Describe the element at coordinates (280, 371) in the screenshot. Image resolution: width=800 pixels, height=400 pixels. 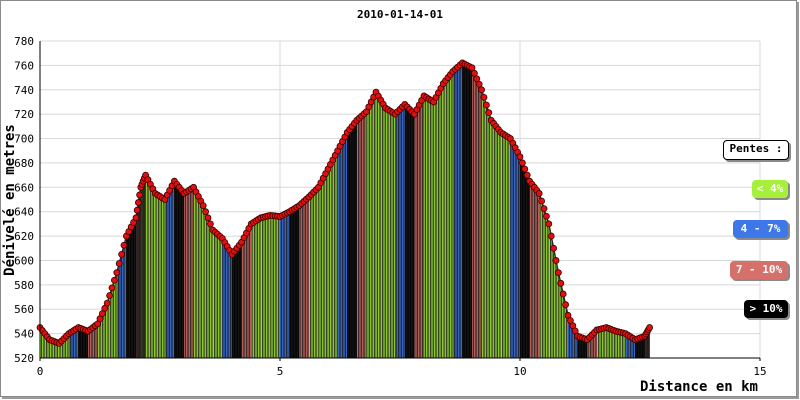
I see `x-tick-label: 5` at that location.